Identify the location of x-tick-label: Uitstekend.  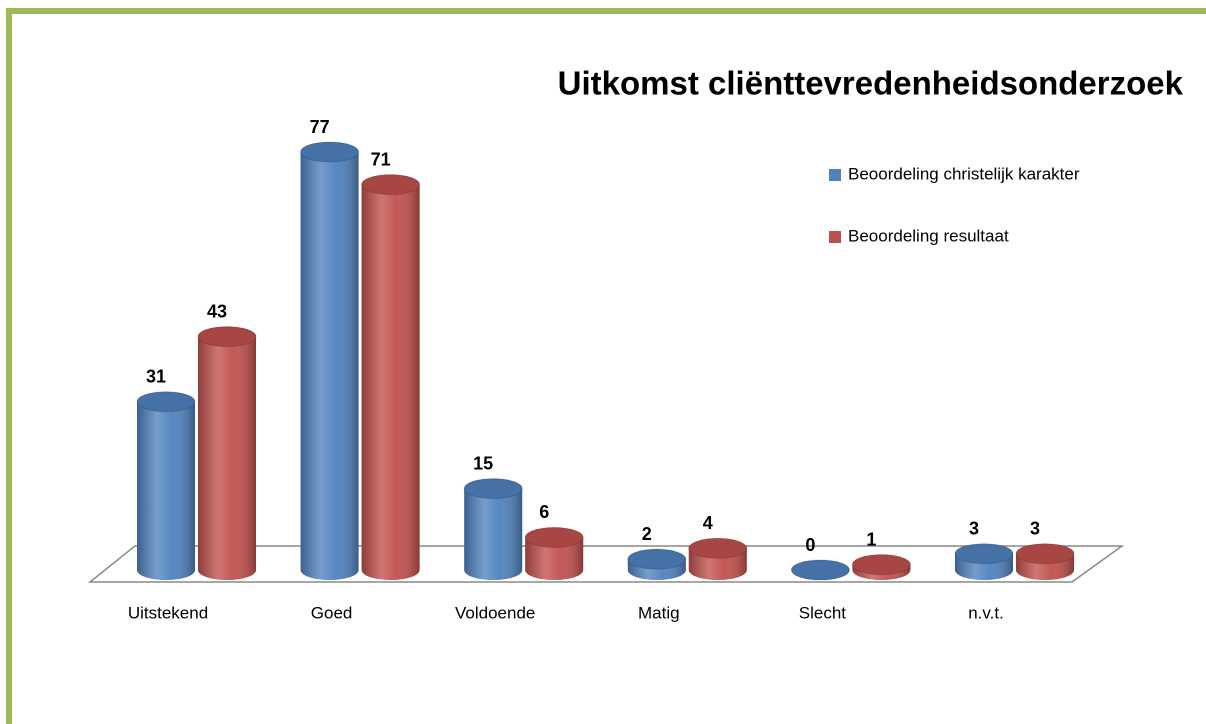
(168, 612).